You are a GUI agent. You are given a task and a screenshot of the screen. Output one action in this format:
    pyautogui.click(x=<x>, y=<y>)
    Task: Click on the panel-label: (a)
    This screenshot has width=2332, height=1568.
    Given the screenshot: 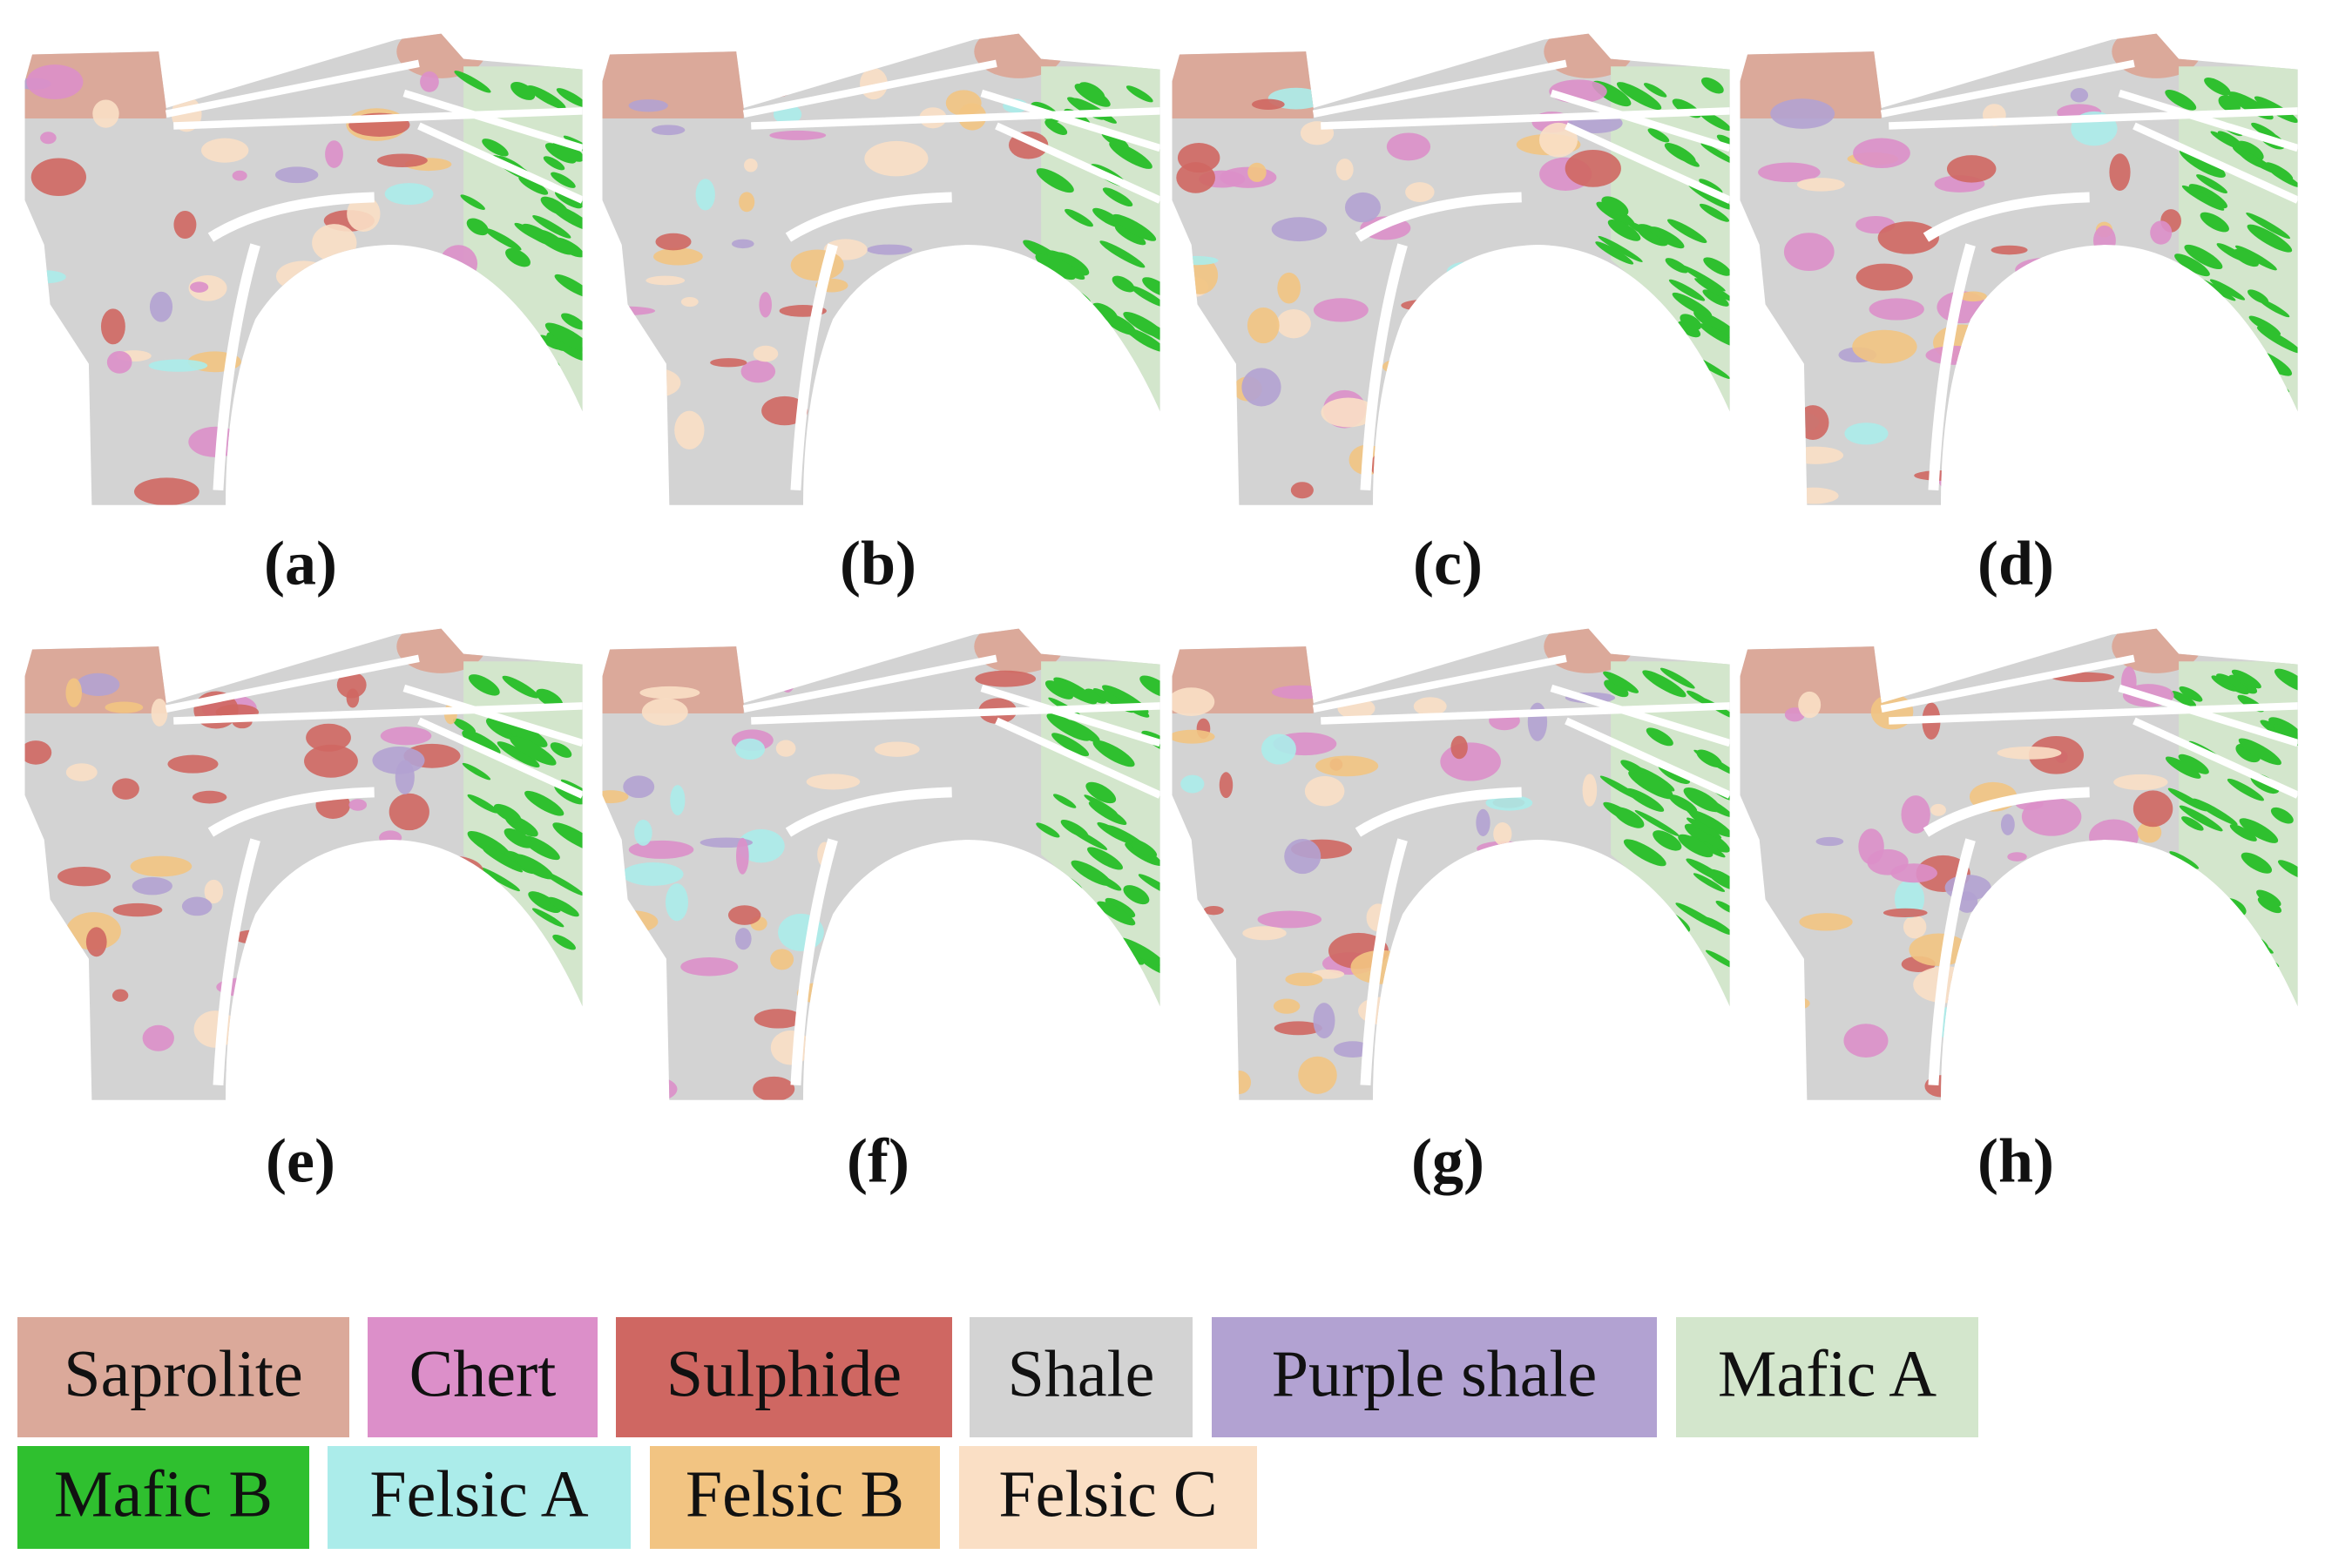 What is the action you would take?
    pyautogui.click(x=301, y=564)
    